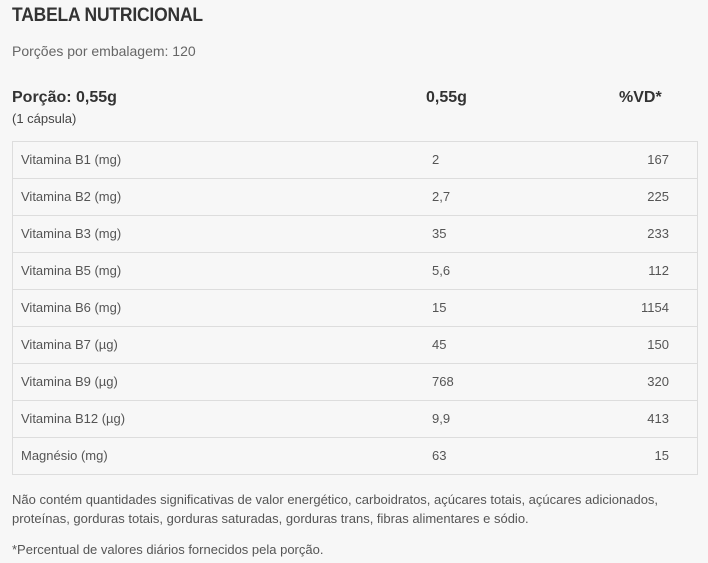 The width and height of the screenshot is (708, 563). What do you see at coordinates (661, 455) in the screenshot?
I see `nutrient-vd: 15` at bounding box center [661, 455].